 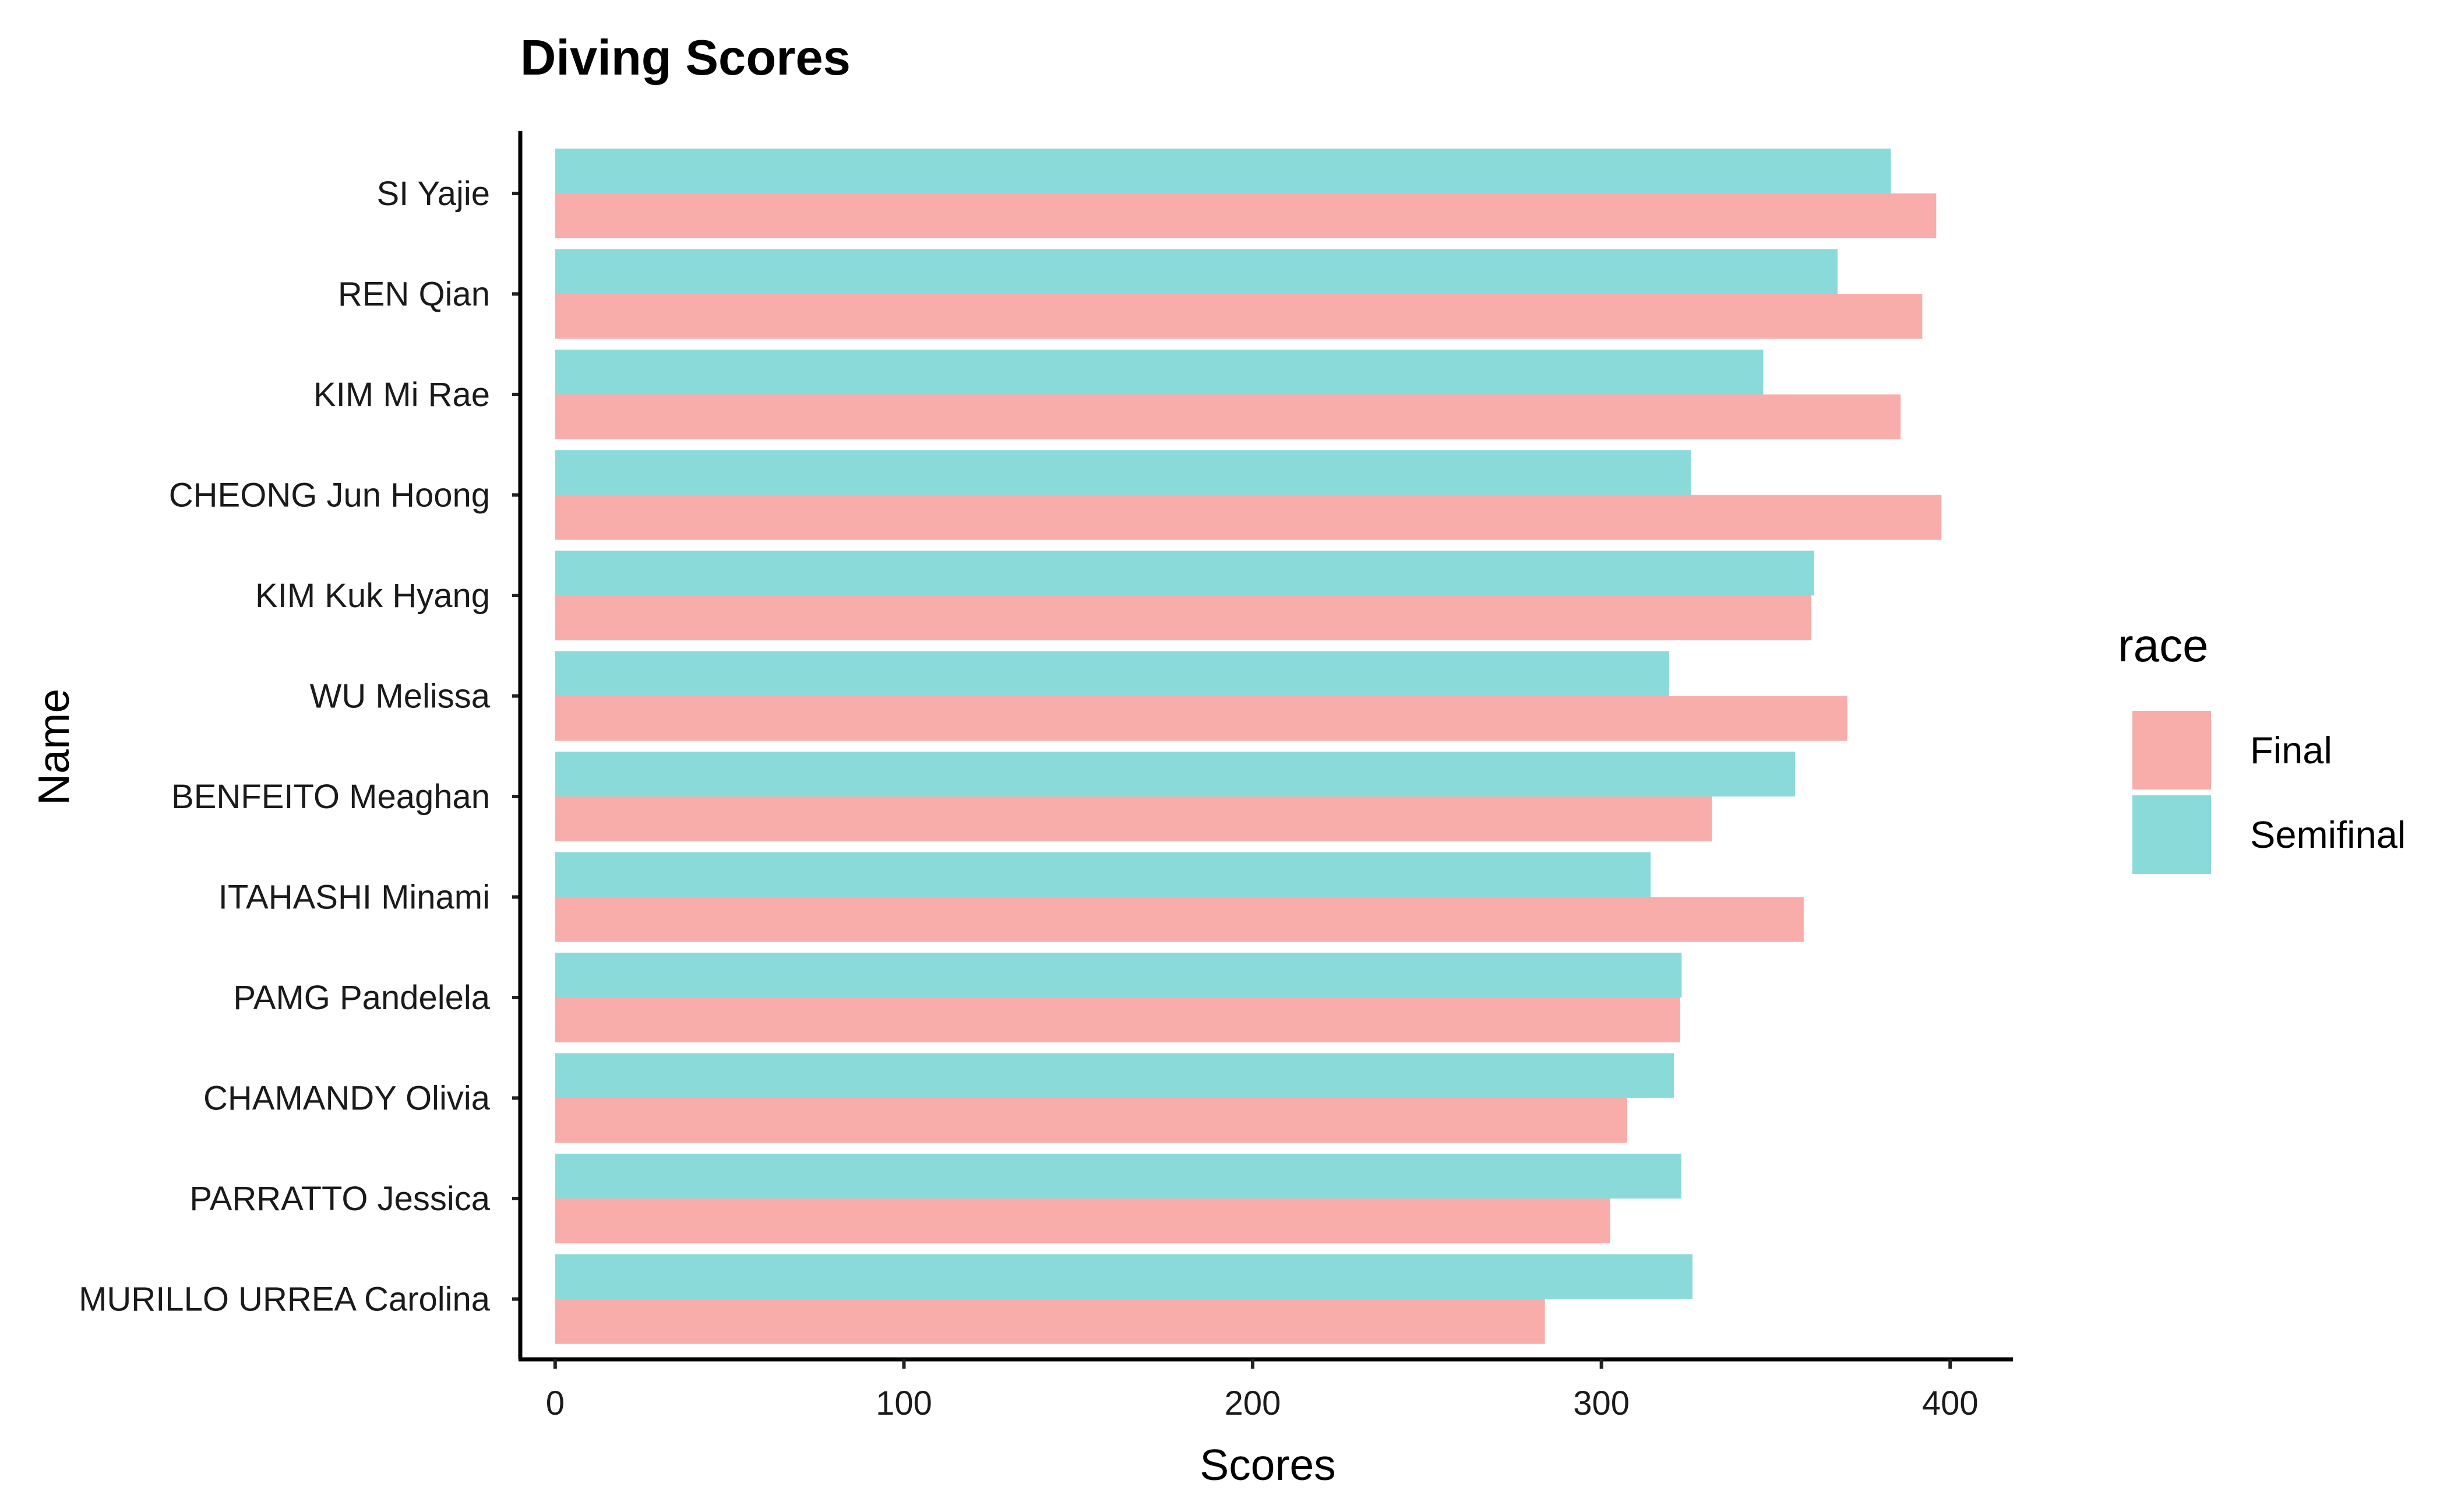 What do you see at coordinates (330, 797) in the screenshot?
I see `y-tick-label: BENFEITO Meaghan` at bounding box center [330, 797].